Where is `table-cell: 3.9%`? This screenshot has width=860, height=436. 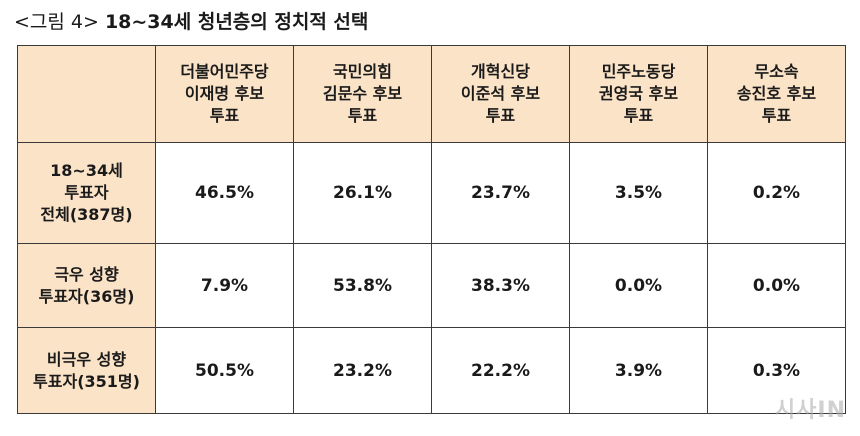 table-cell: 3.9% is located at coordinates (638, 370).